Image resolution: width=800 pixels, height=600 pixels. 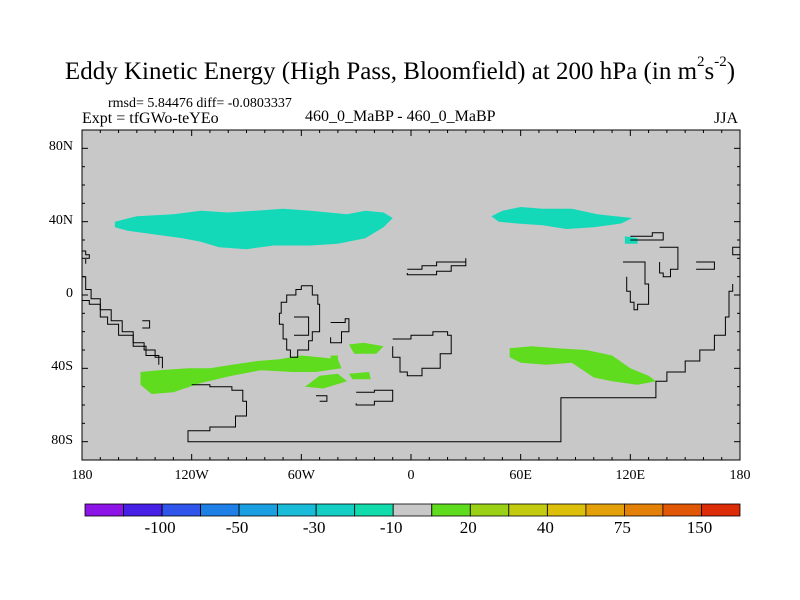 What do you see at coordinates (411, 475) in the screenshot?
I see `x-tick-label: 0` at bounding box center [411, 475].